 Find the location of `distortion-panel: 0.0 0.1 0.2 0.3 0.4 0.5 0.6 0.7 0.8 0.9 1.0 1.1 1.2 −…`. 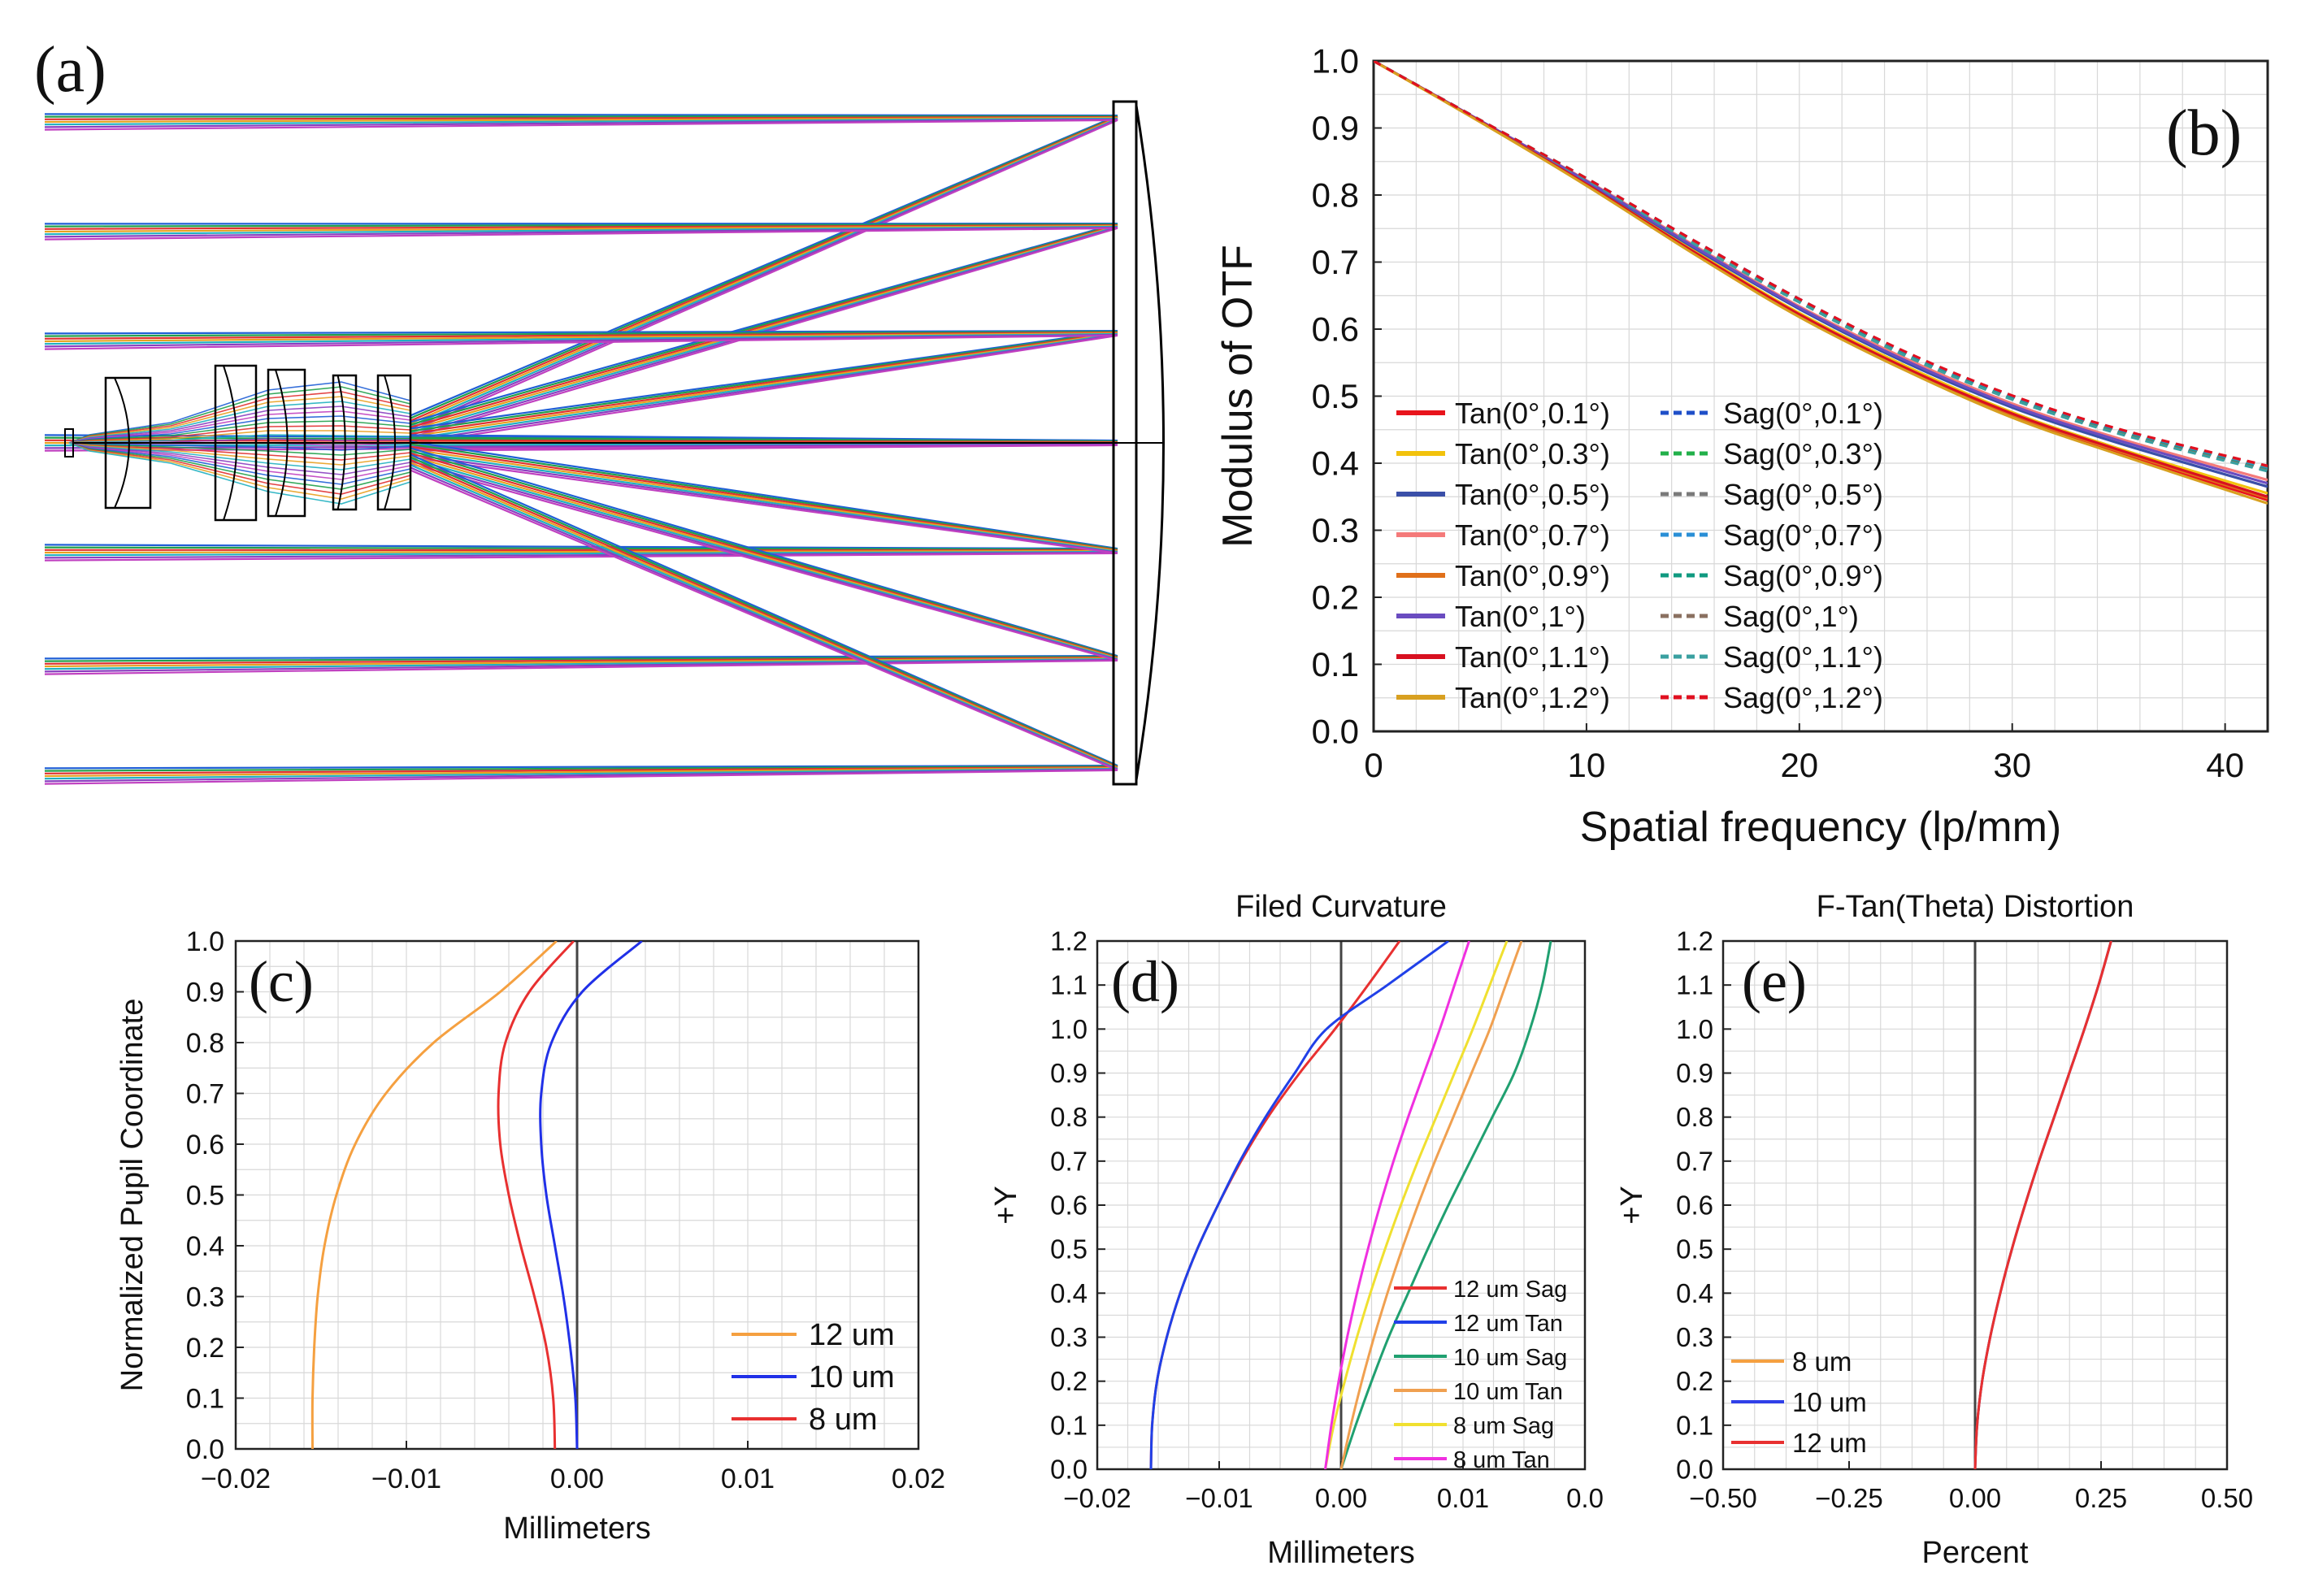

distortion-panel: 0.0 0.1 0.2 0.3 0.4 0.5 0.6 0.7 0.8 0.9 1.0 1.1 1.2 −… is located at coordinates (1934, 1230).